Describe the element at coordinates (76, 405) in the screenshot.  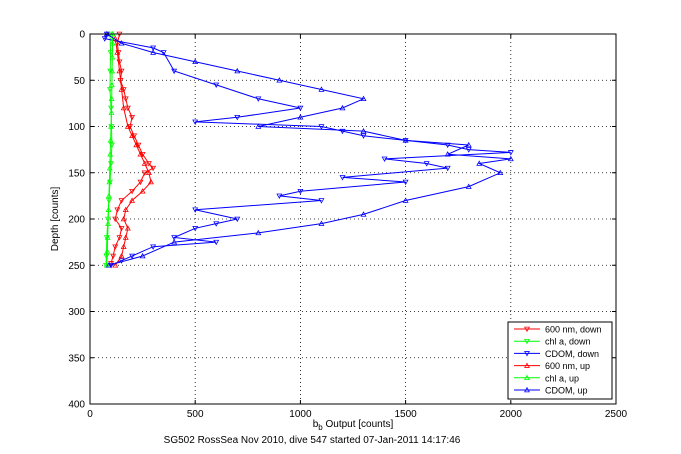
I see `y-tick-label: 400` at that location.